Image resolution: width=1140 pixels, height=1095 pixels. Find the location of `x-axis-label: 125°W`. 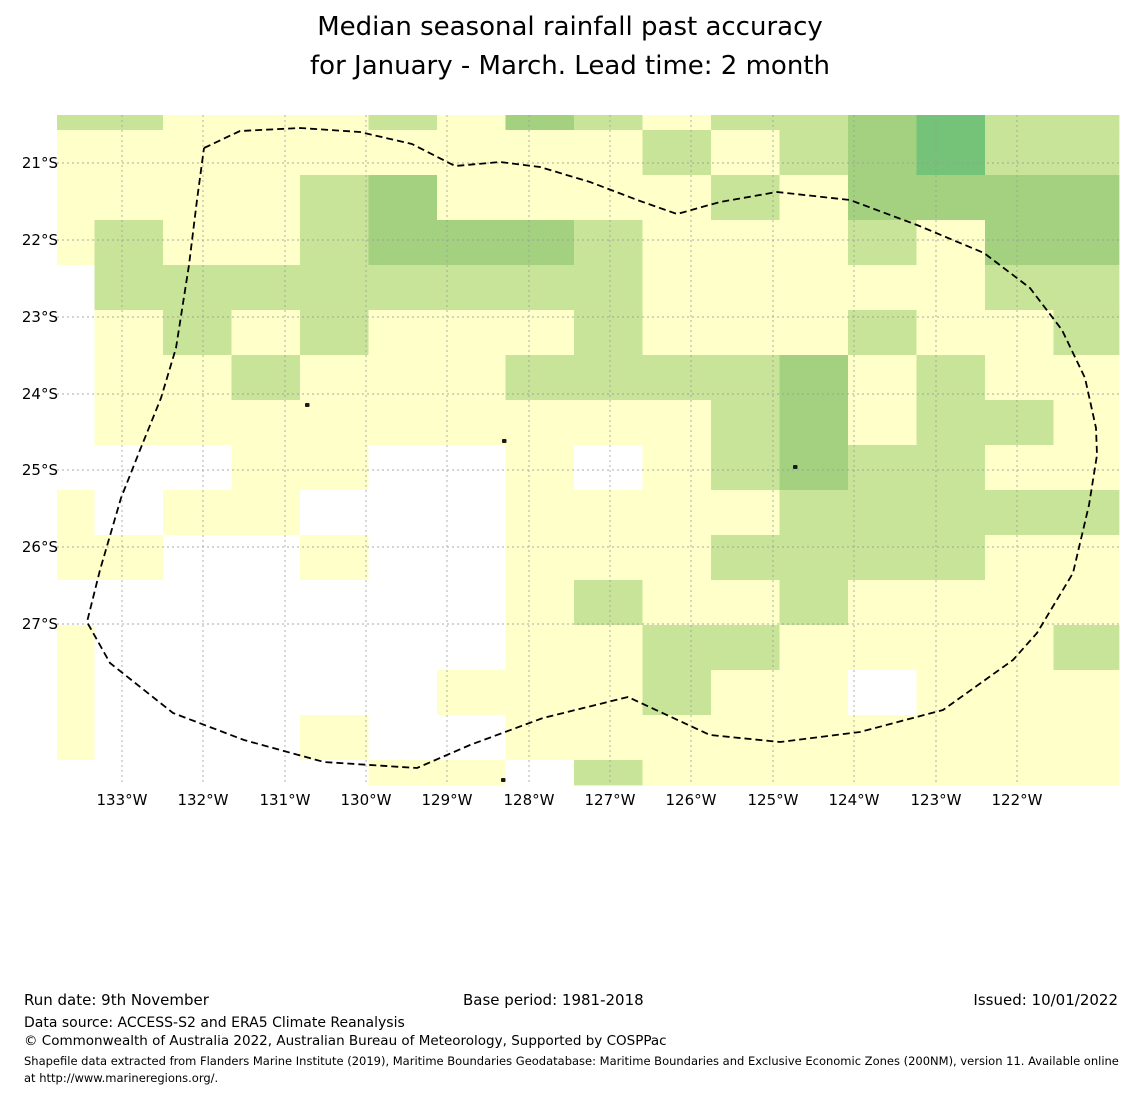

x-axis-label: 125°W is located at coordinates (773, 800).